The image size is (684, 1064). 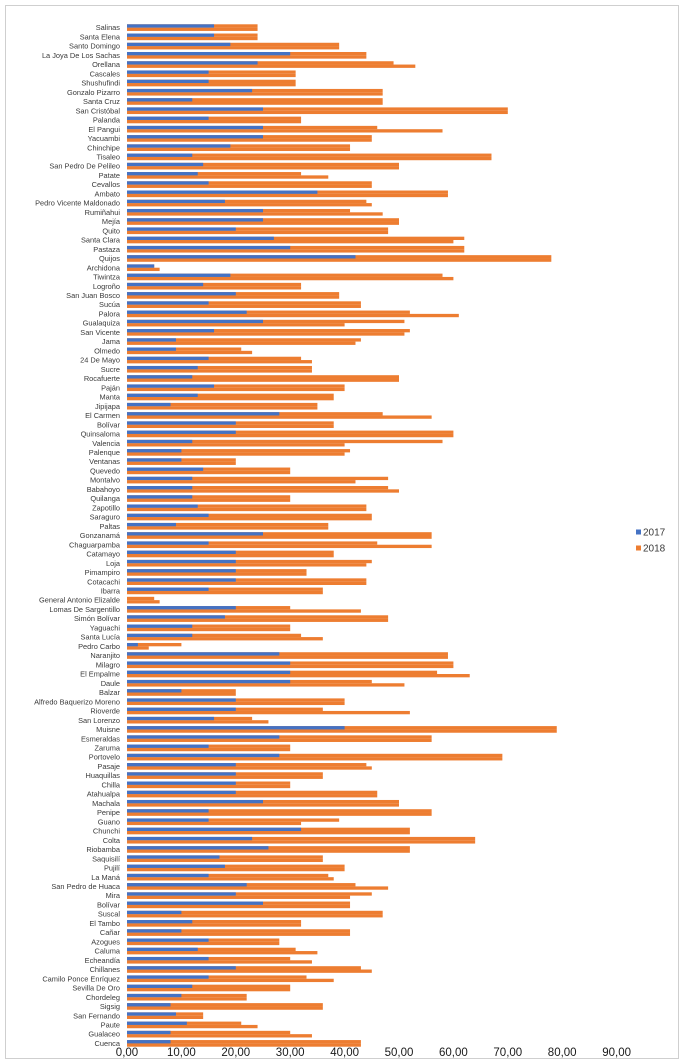 What do you see at coordinates (97, 618) in the screenshot?
I see `category-label: Simón Bolívar` at bounding box center [97, 618].